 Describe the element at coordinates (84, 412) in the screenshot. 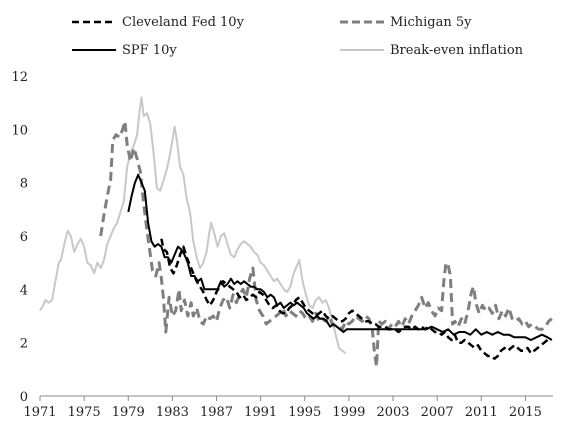

I see `x-tick-label-1975: 1975` at that location.